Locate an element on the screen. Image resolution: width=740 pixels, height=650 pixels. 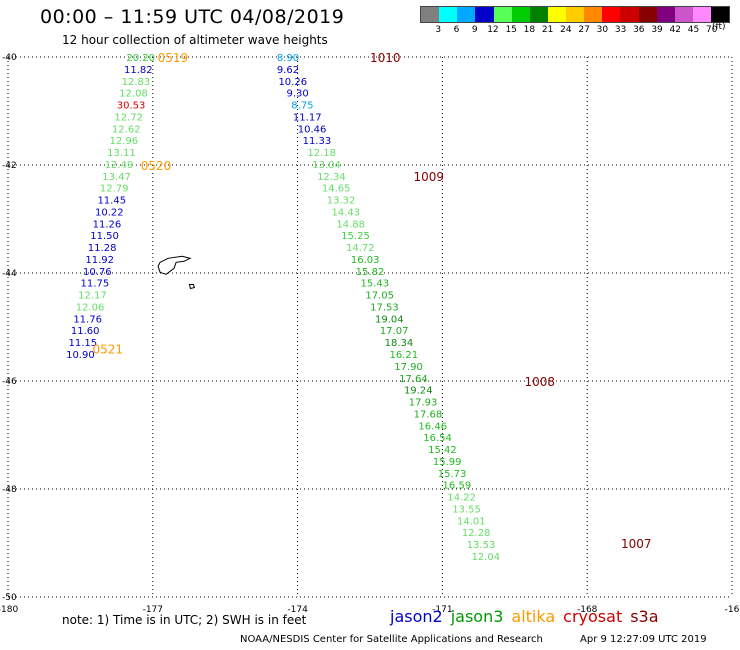
pass-time-label: 0521 is located at coordinates (107, 350).